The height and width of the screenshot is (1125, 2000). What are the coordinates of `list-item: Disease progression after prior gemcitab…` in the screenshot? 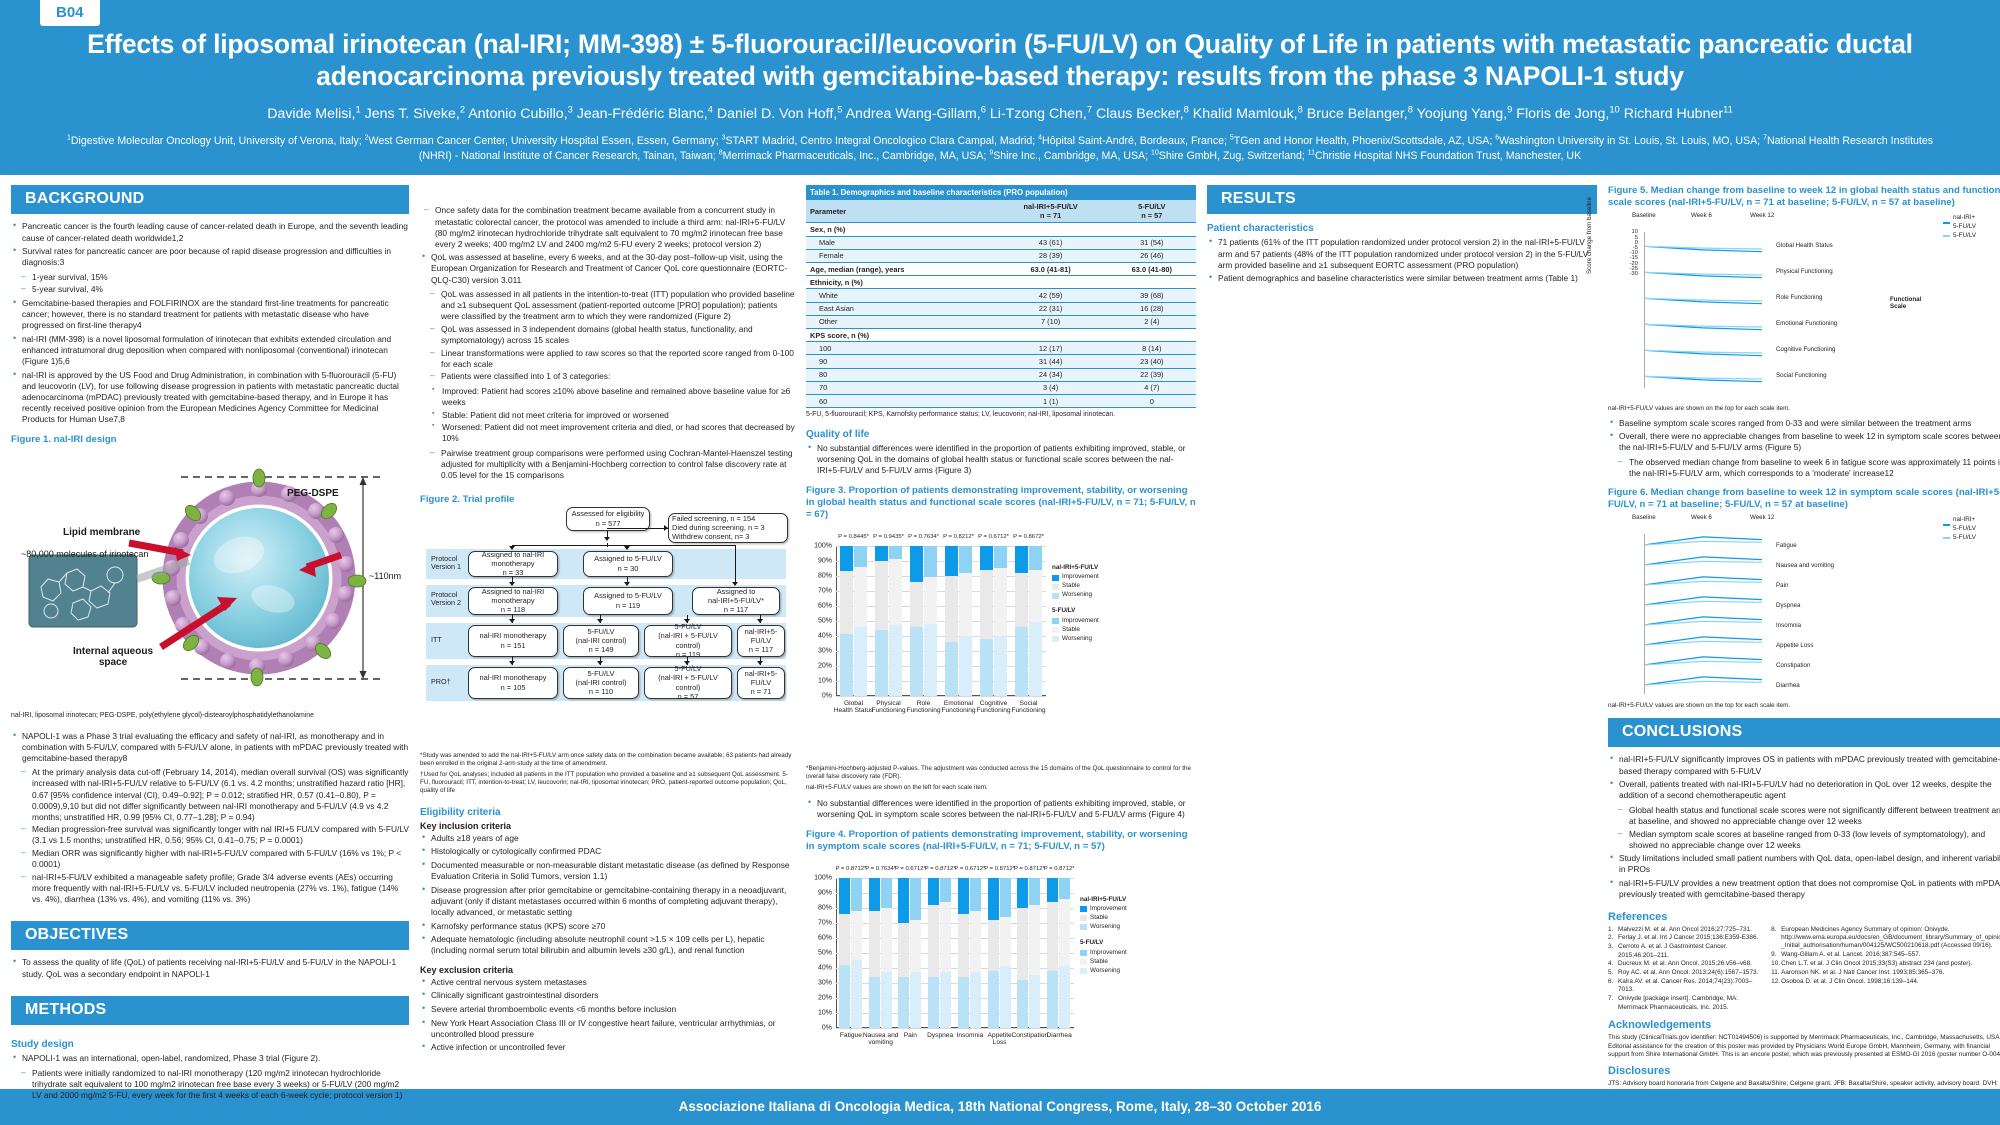 It's located at (607, 901).